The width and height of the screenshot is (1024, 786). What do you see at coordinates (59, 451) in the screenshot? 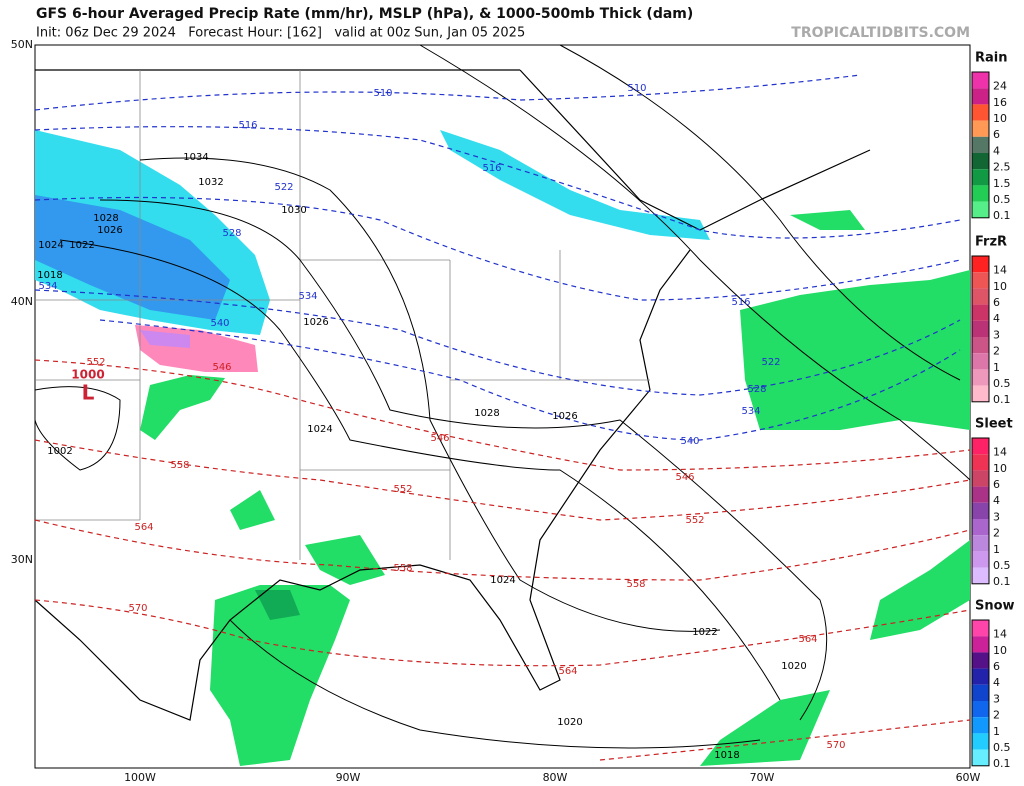
I see `isobar-label: 1002` at bounding box center [59, 451].